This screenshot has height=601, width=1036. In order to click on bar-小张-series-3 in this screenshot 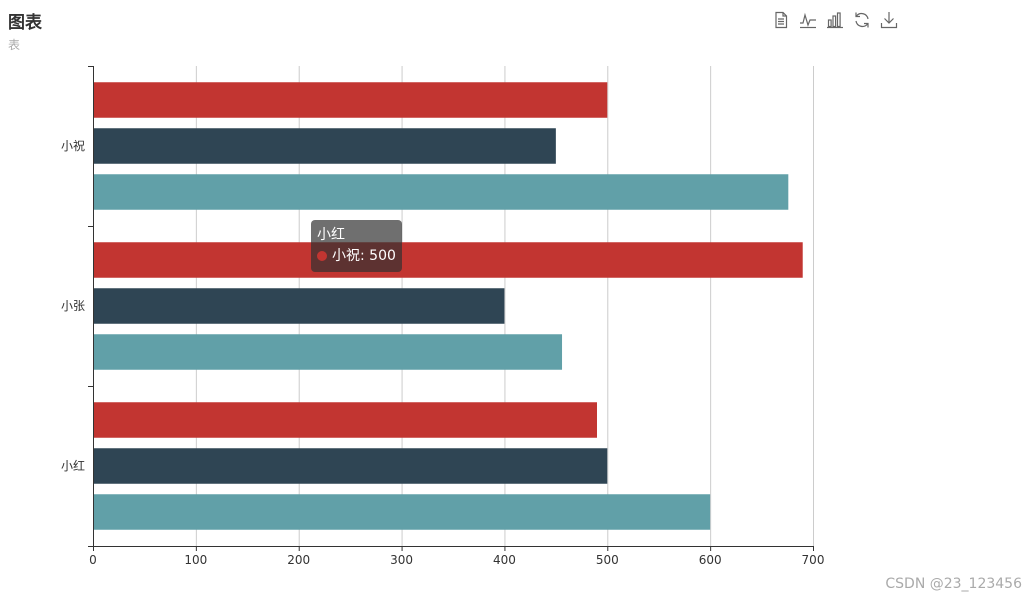, I will do `click(328, 352)`.